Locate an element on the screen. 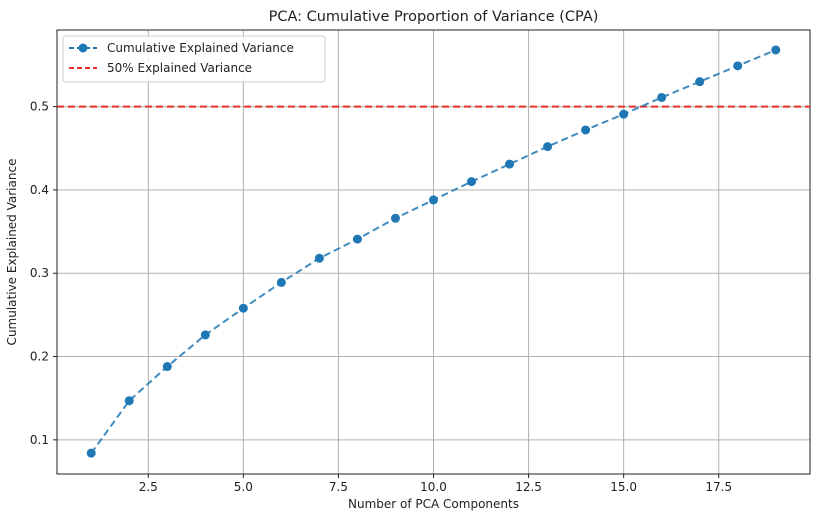  legend-label-cumulative: Cumulative Explained Variance is located at coordinates (200, 48).